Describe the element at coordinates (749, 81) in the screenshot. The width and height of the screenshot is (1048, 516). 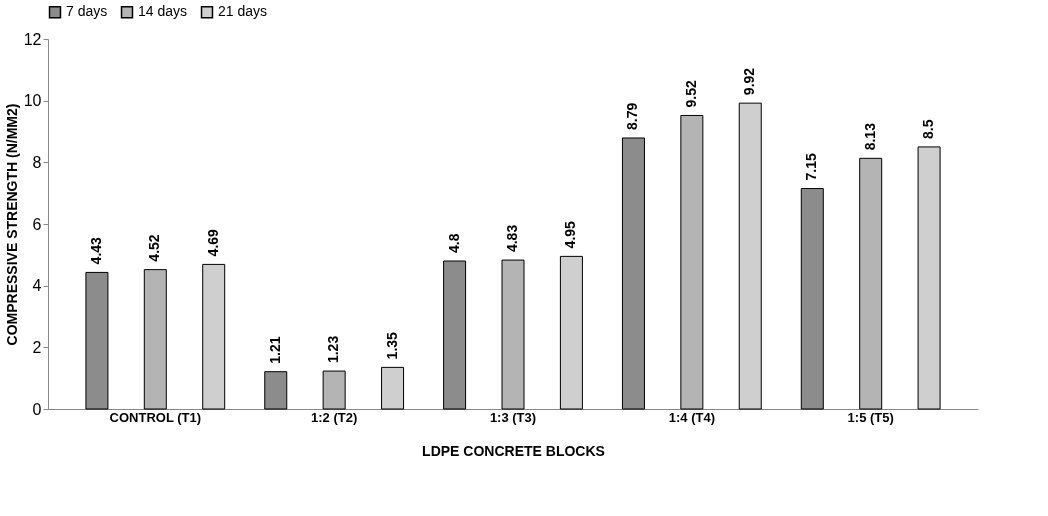
I see `data-label: 9.92` at that location.